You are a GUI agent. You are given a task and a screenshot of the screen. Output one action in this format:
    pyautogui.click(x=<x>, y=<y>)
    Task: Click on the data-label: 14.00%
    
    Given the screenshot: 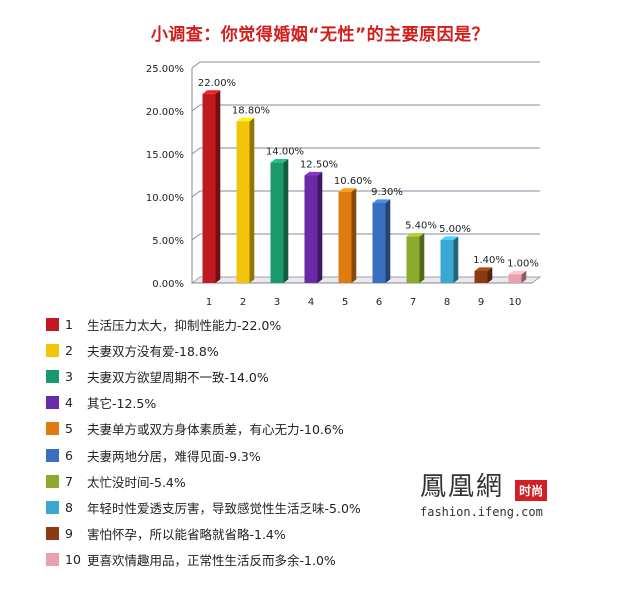 What is the action you would take?
    pyautogui.click(x=285, y=152)
    